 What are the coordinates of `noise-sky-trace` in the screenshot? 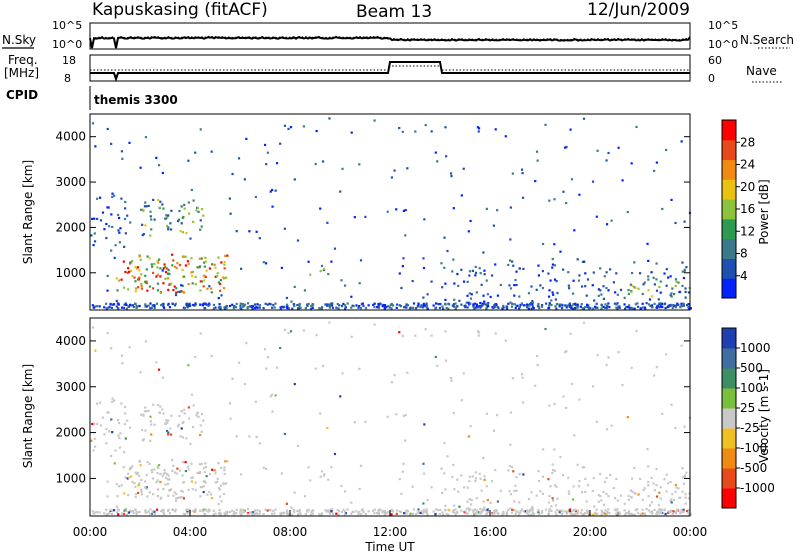 It's located at (390, 42).